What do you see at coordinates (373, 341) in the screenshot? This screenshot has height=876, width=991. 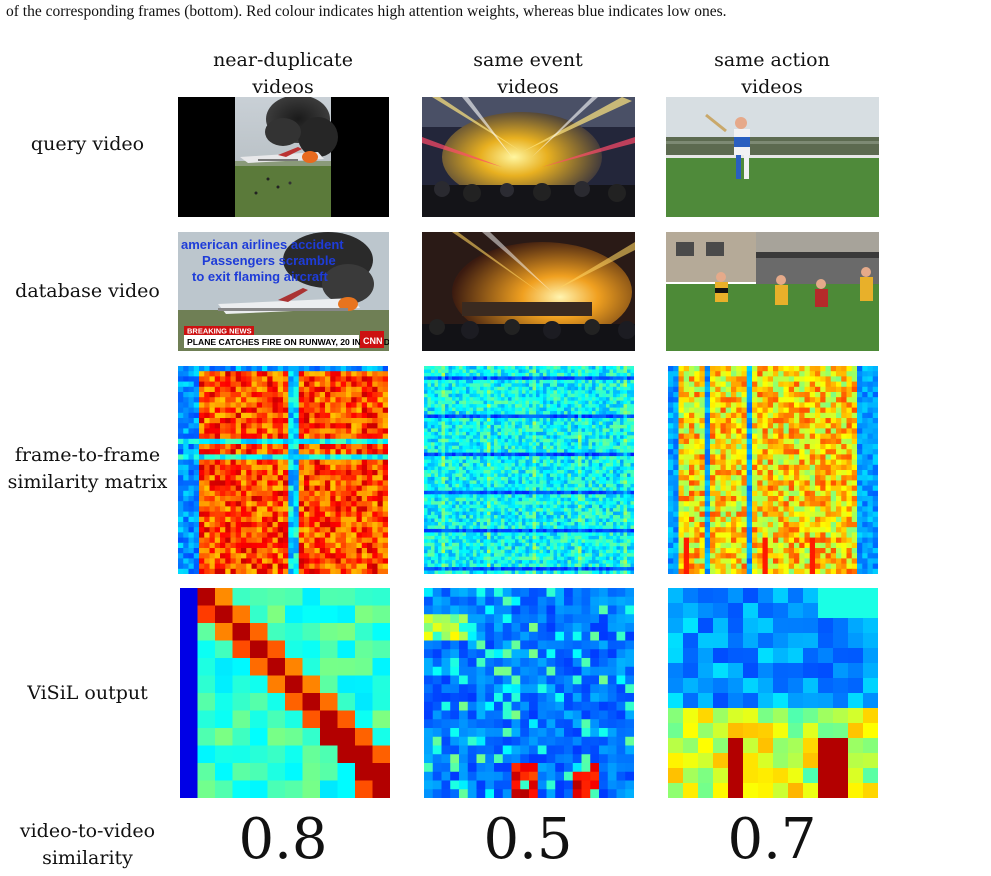 I see `cnn-logo: CNN` at bounding box center [373, 341].